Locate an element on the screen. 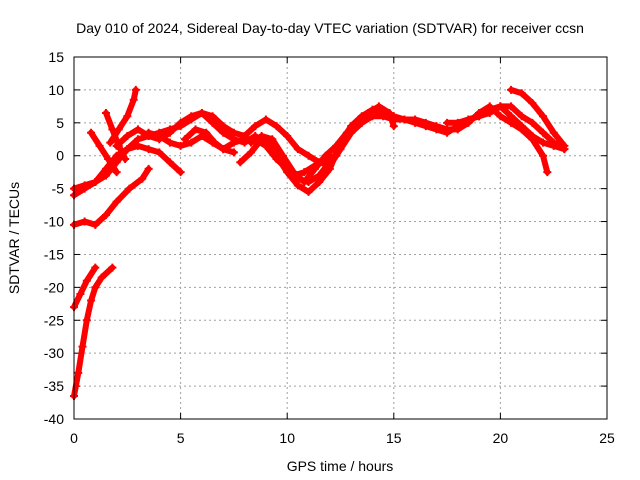 This screenshot has width=640, height=480. y-tick-label: 10 is located at coordinates (56, 90).